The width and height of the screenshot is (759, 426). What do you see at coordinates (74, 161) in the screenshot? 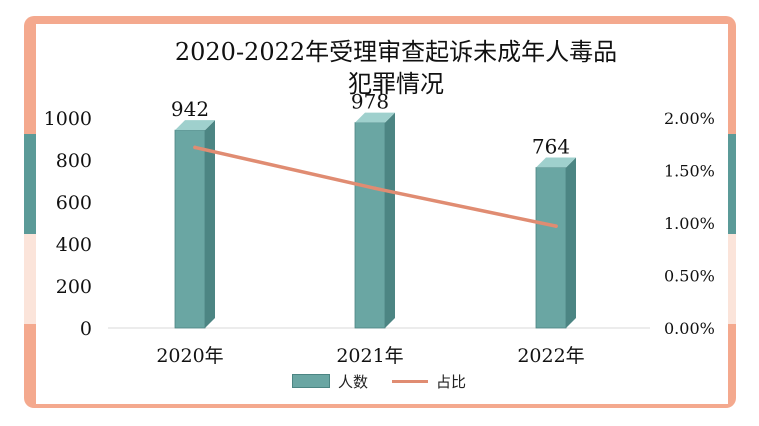
I see `y-left-tick-label: 800` at bounding box center [74, 161].